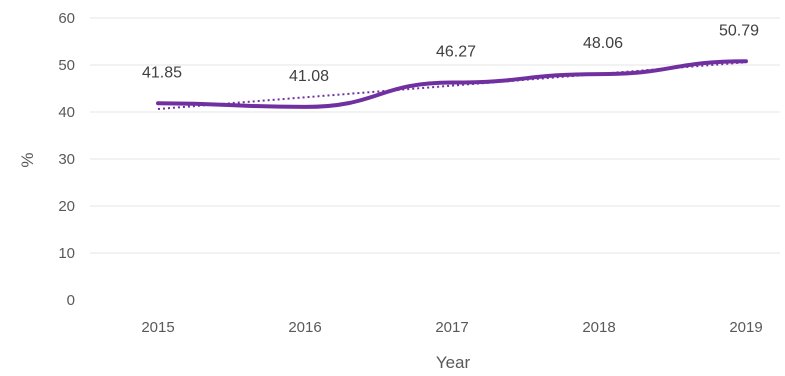 The image size is (785, 376). Describe the element at coordinates (745, 327) in the screenshot. I see `x-tick-label: 2019` at that location.